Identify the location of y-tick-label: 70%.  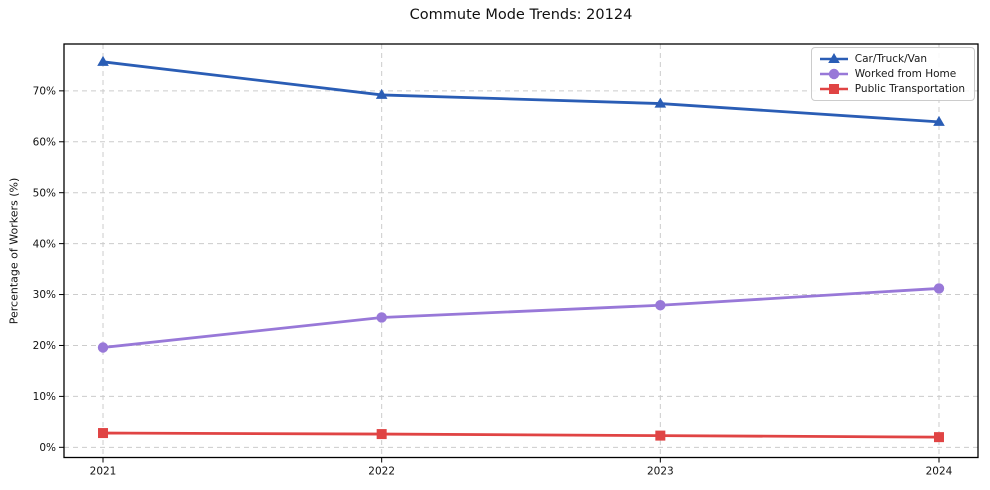
(44, 92).